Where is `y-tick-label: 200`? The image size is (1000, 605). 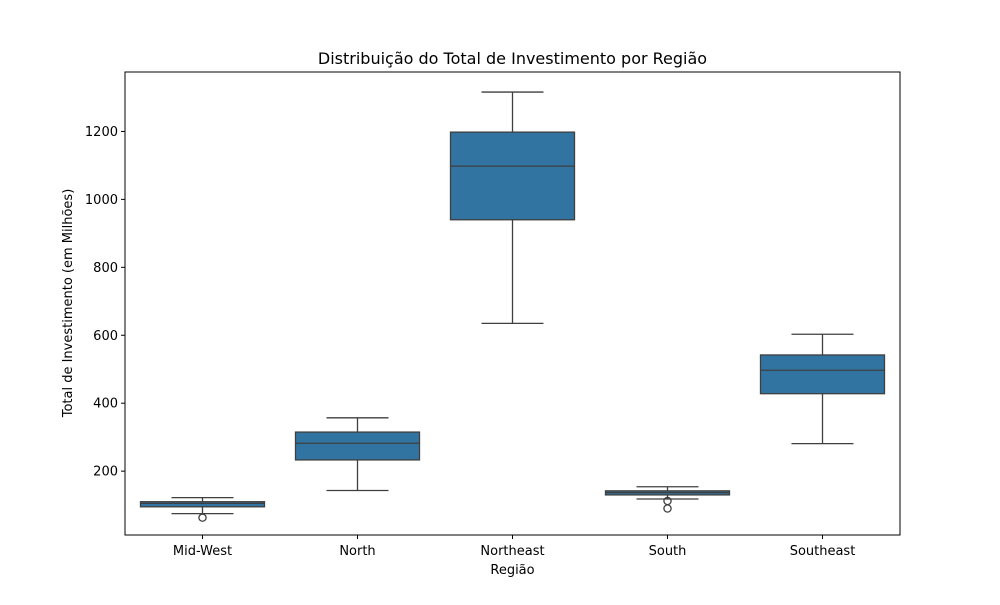
y-tick-label: 200 is located at coordinates (105, 472).